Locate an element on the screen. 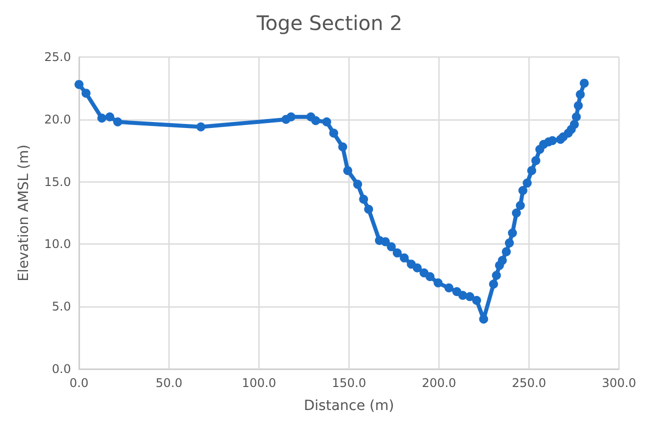 This screenshot has height=434, width=659. x-tick-label: 250.0 is located at coordinates (529, 383).